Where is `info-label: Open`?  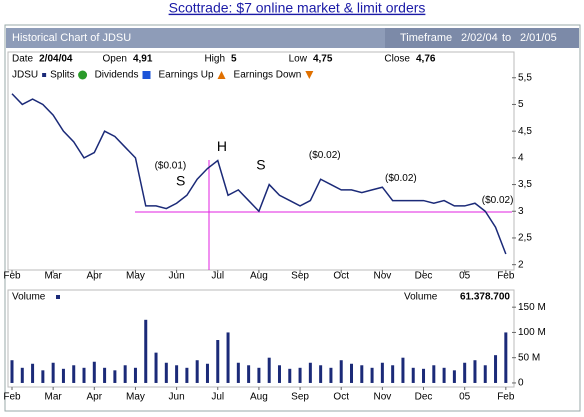
info-label: Open is located at coordinates (115, 59).